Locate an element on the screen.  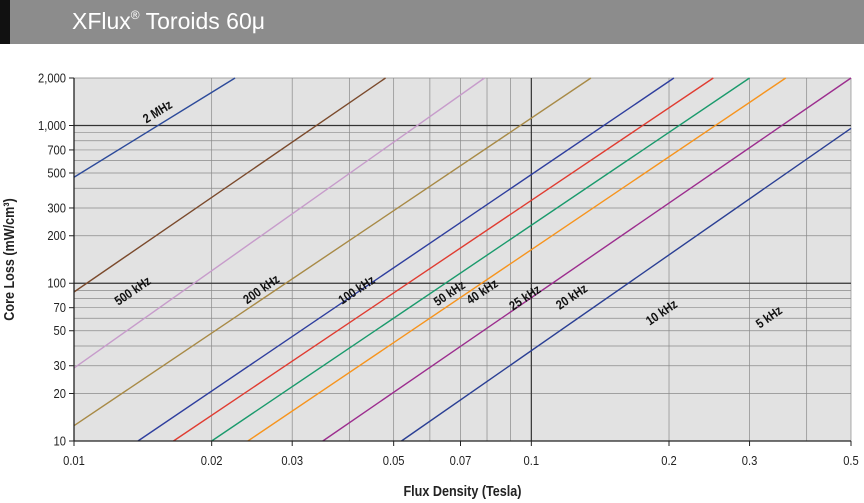
x-tick-label: 0.05 is located at coordinates (394, 460).